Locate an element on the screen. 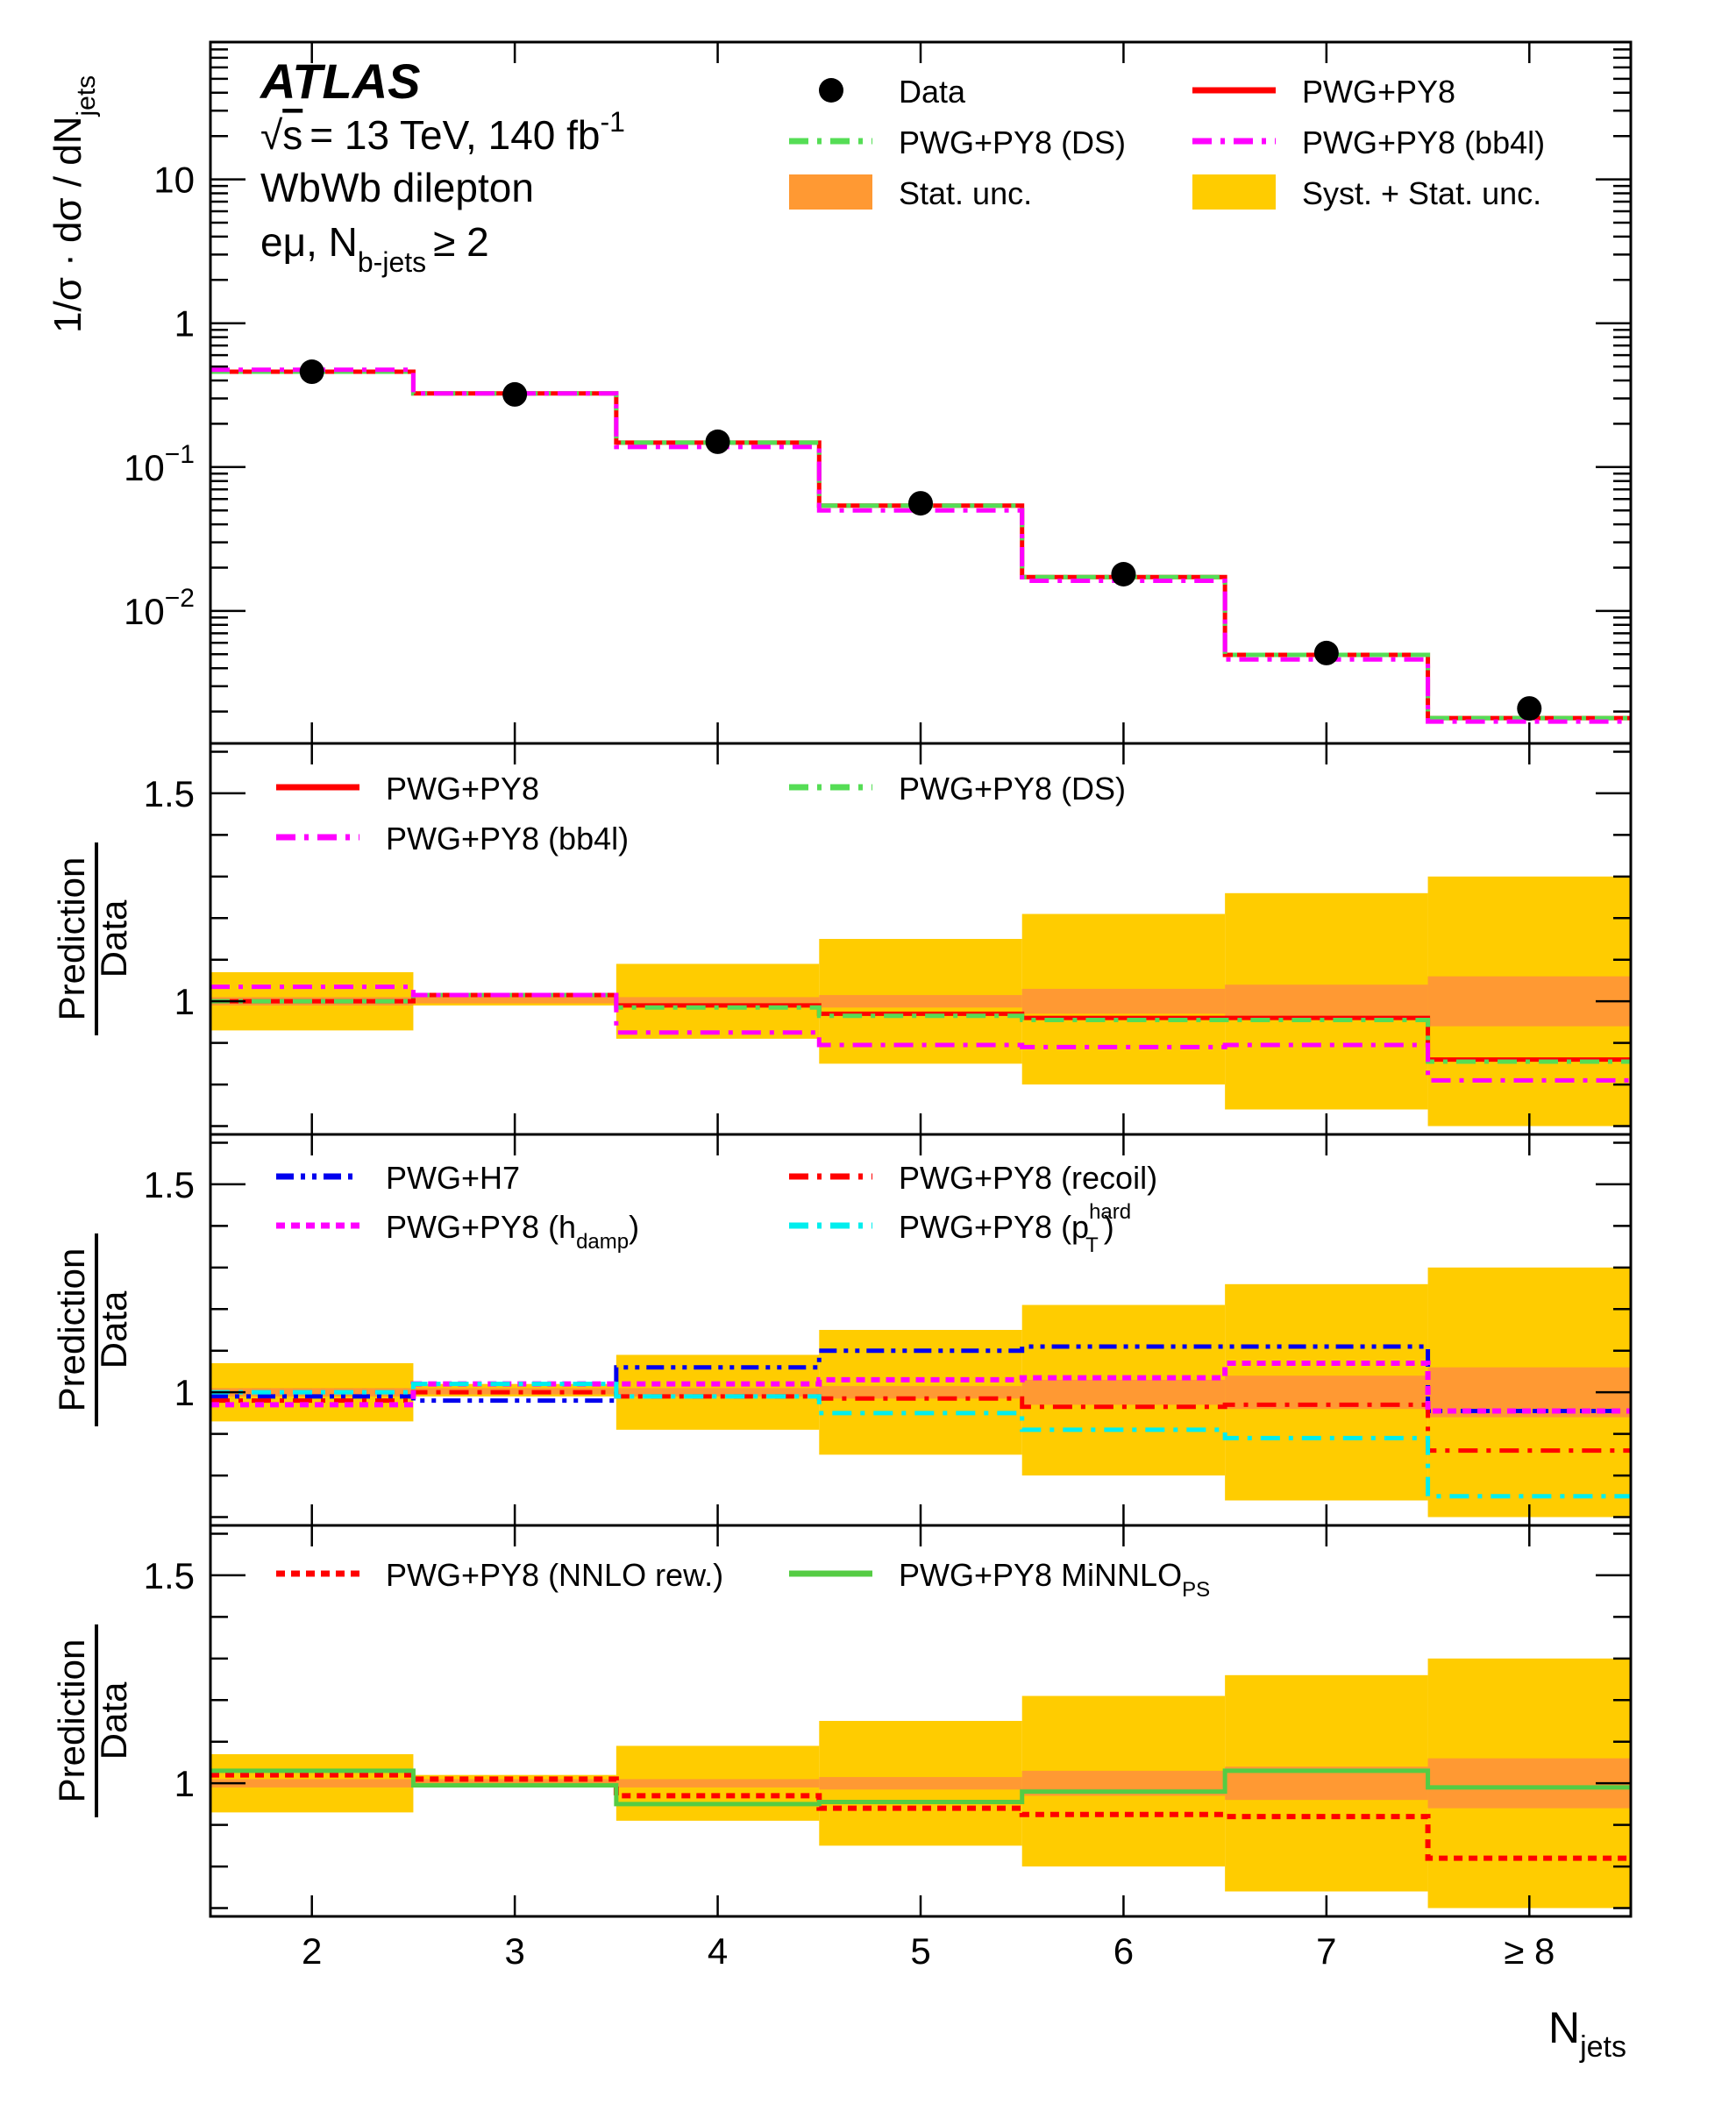 This screenshot has height=2104, width=1736. ratio1-legend-label-bb4l: PWG+PY8 (bb4l) is located at coordinates (507, 839).